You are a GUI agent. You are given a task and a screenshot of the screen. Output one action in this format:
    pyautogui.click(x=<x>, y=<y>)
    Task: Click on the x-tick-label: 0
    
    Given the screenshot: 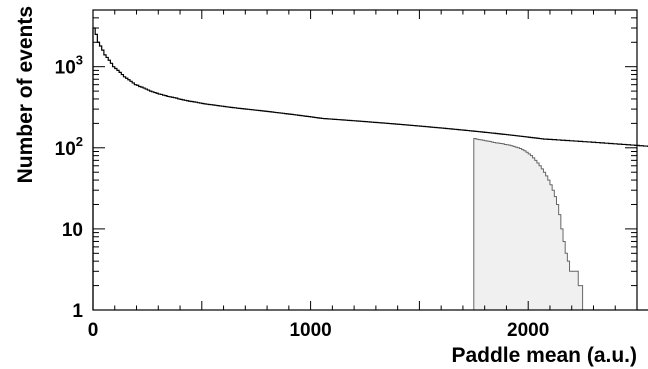 What is the action you would take?
    pyautogui.click(x=93, y=330)
    